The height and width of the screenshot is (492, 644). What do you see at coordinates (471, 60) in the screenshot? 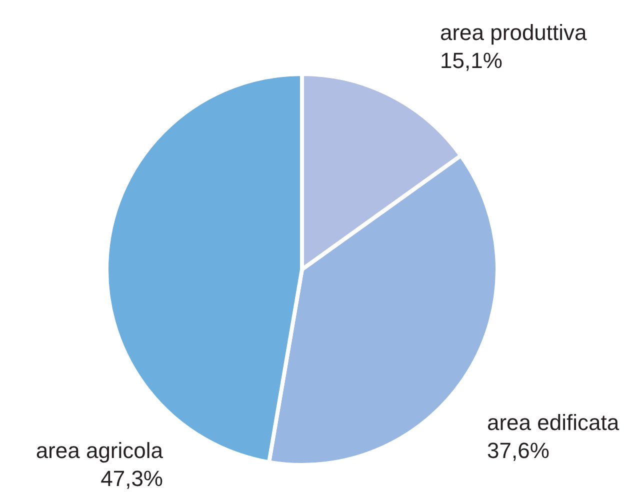
I see `data-label: 15,1%` at bounding box center [471, 60].